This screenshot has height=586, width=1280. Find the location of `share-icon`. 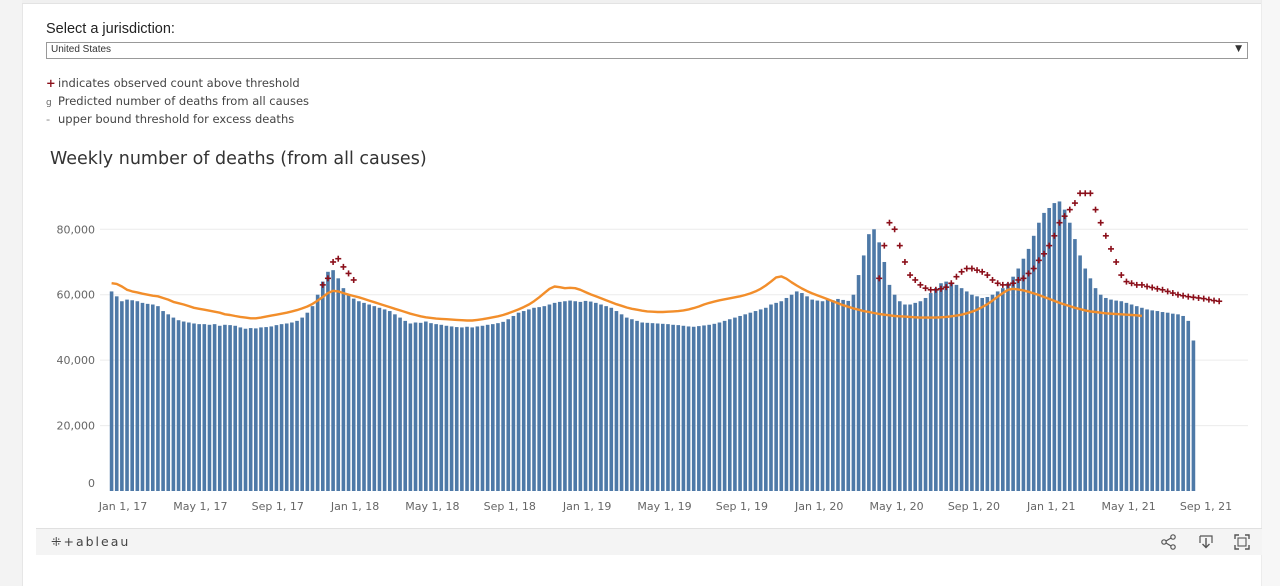

share-icon is located at coordinates (1169, 542).